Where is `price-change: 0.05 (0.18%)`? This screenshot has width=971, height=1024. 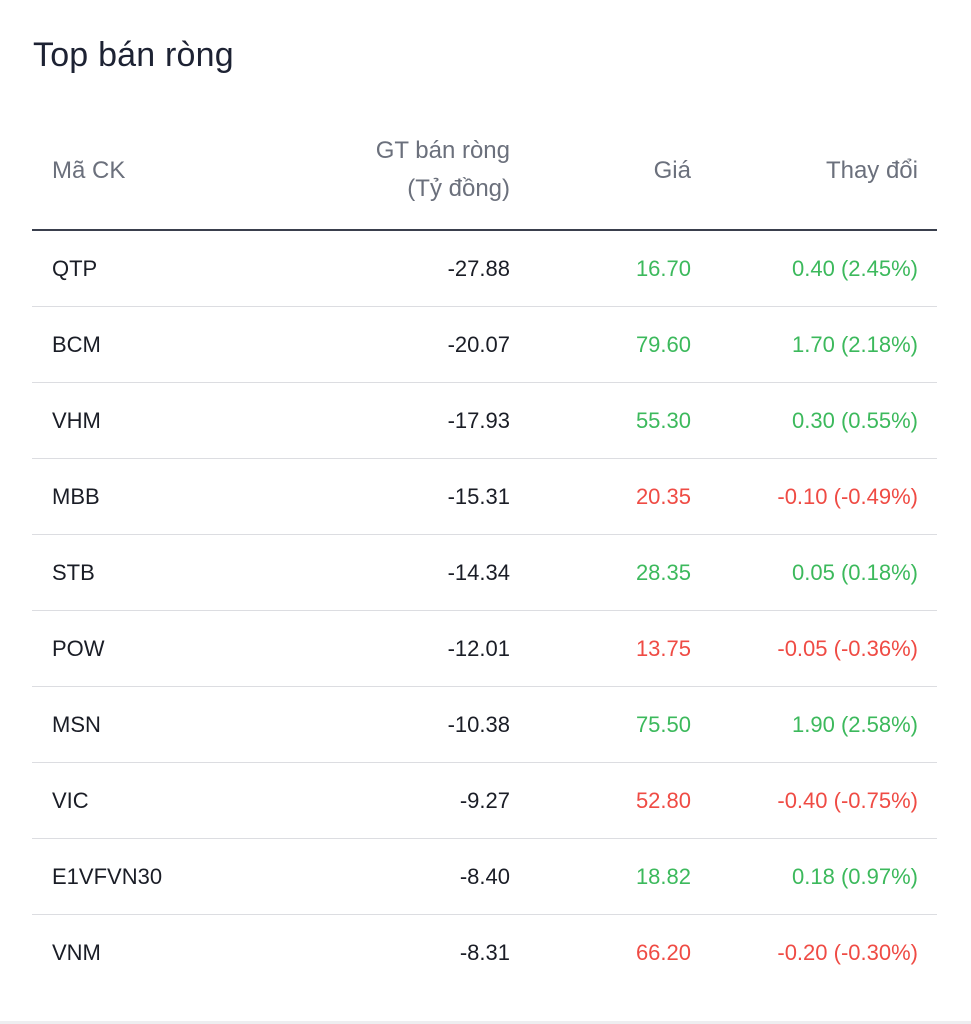 price-change: 0.05 (0.18%) is located at coordinates (855, 572).